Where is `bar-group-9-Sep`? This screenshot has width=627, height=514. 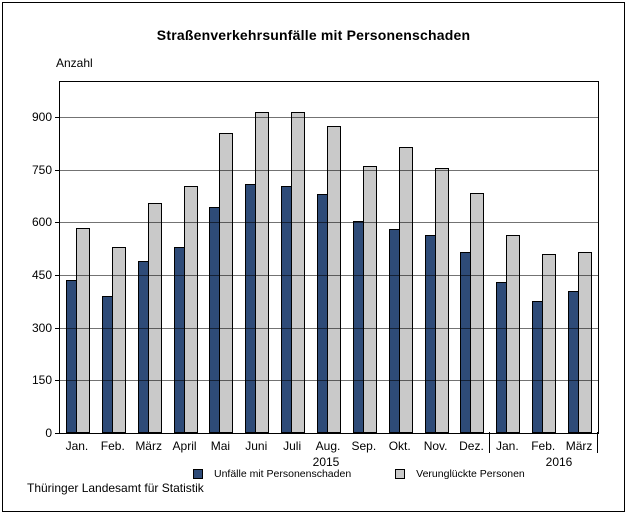 bar-group-9-Sep is located at coordinates (365, 257).